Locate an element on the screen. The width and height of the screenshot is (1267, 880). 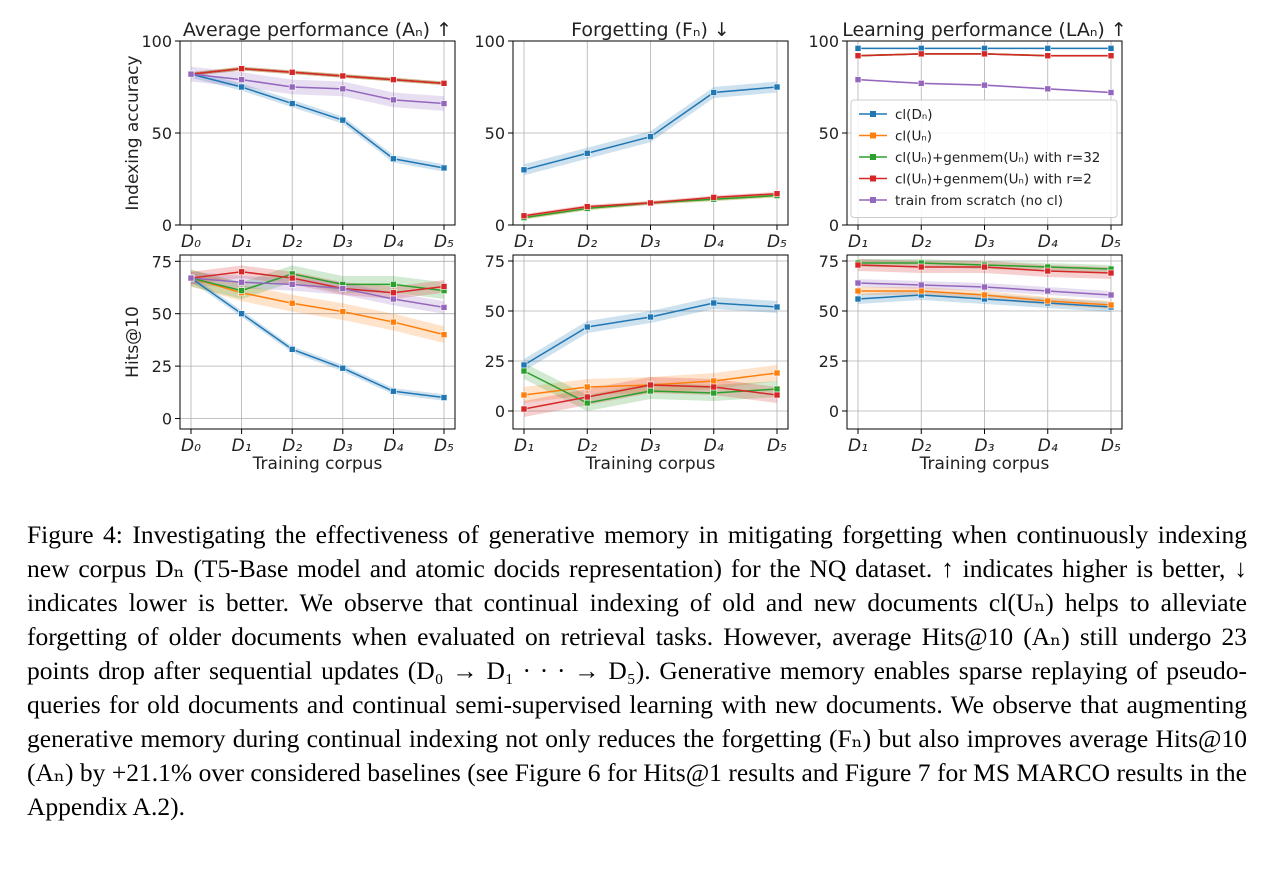
legend-label: cl(Uₙ) is located at coordinates (913, 137).